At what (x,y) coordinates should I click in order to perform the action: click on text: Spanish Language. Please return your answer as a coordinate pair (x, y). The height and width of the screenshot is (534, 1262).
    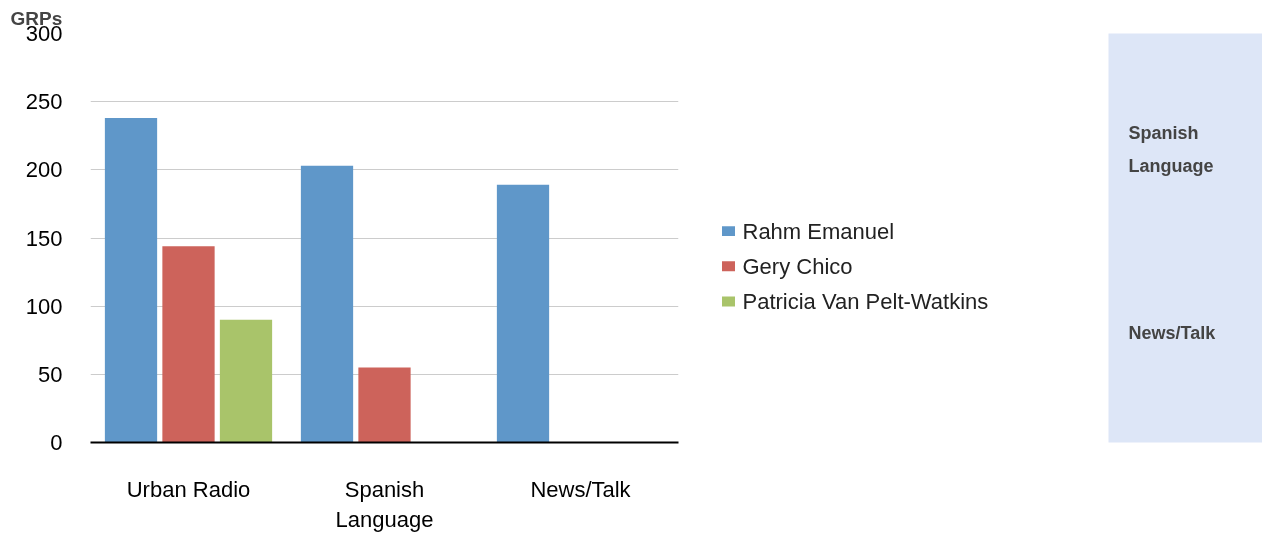
    Looking at the image, I should click on (1171, 149).